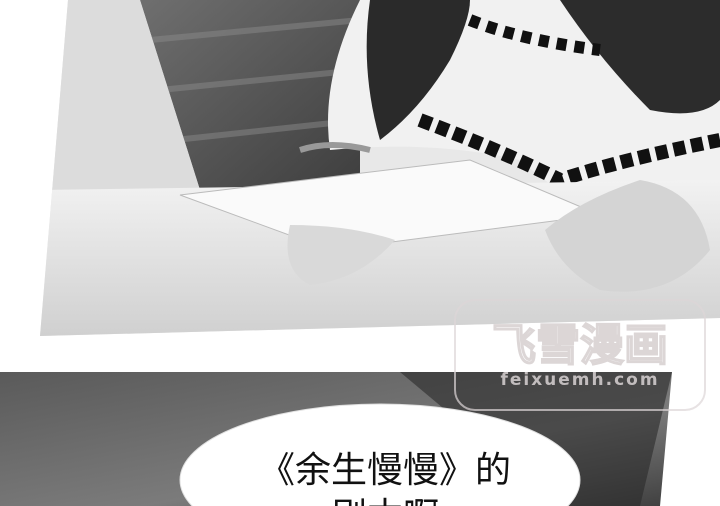 Image resolution: width=720 pixels, height=506 pixels. Describe the element at coordinates (385, 470) in the screenshot. I see `bubble-line: 《余生慢慢》的` at that location.